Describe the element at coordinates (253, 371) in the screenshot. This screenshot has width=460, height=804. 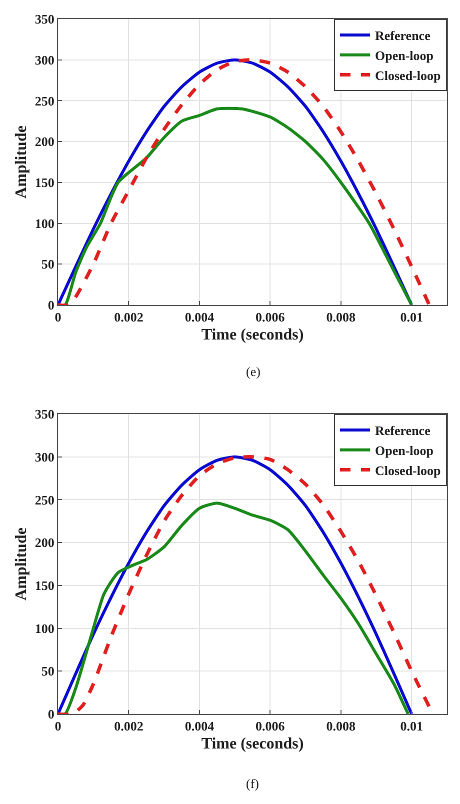
I see `text: (e)` at that location.